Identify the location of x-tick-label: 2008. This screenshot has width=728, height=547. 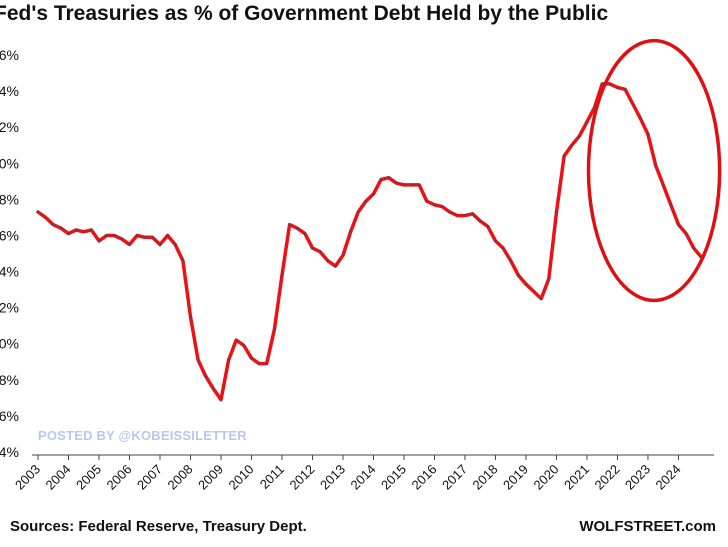
(180, 477).